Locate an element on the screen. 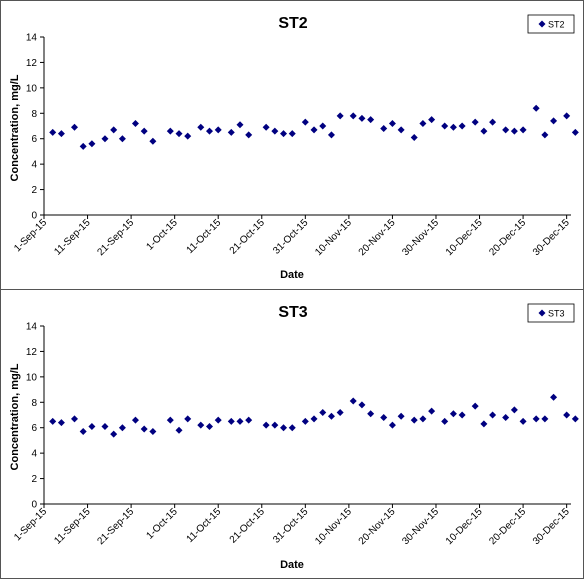  x-tick-label: 1-Sep-15 is located at coordinates (30, 235).